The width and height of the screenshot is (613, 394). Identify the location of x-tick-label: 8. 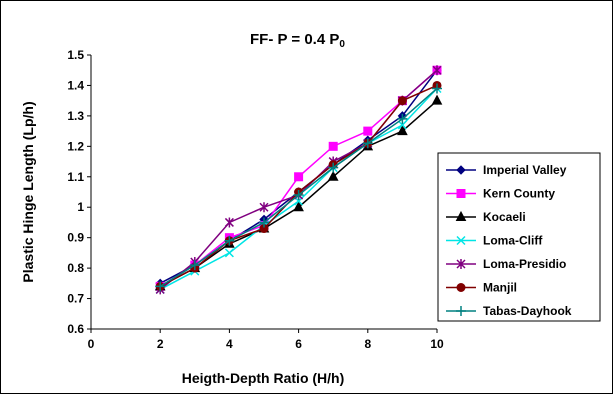
(367, 344).